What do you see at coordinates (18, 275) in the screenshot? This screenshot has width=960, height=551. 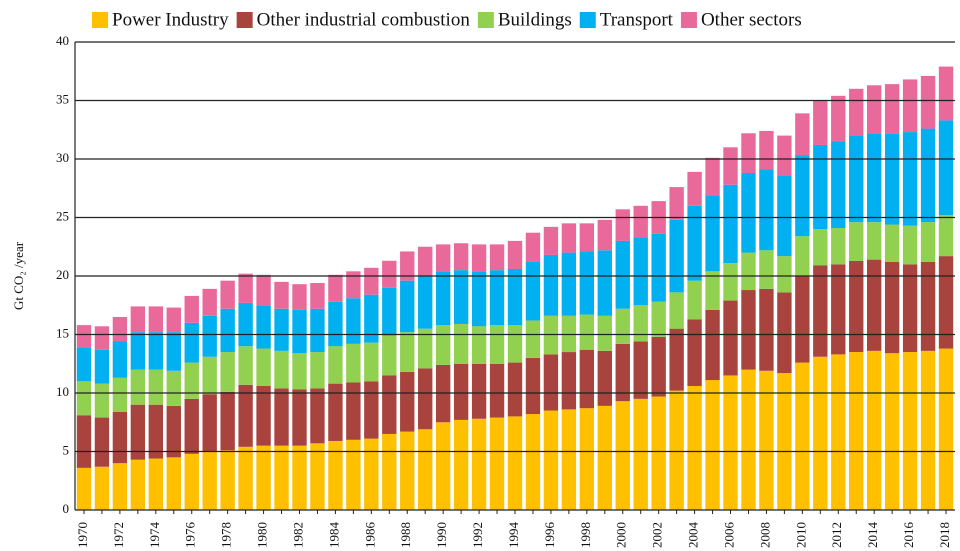 I see `y-axis-label: Gt CO₂ /year` at bounding box center [18, 275].